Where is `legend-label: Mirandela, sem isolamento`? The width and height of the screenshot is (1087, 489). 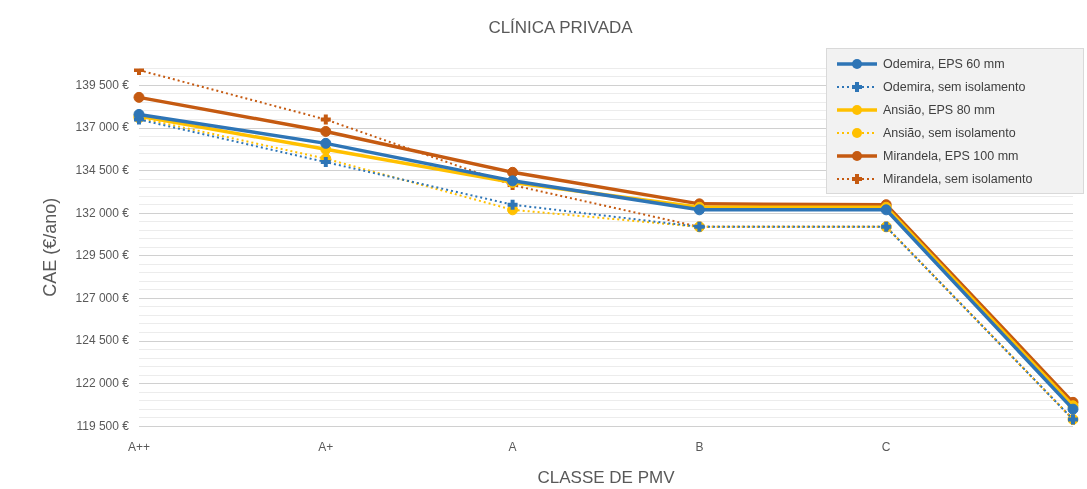
legend-label: Mirandela, sem isolamento is located at coordinates (958, 178).